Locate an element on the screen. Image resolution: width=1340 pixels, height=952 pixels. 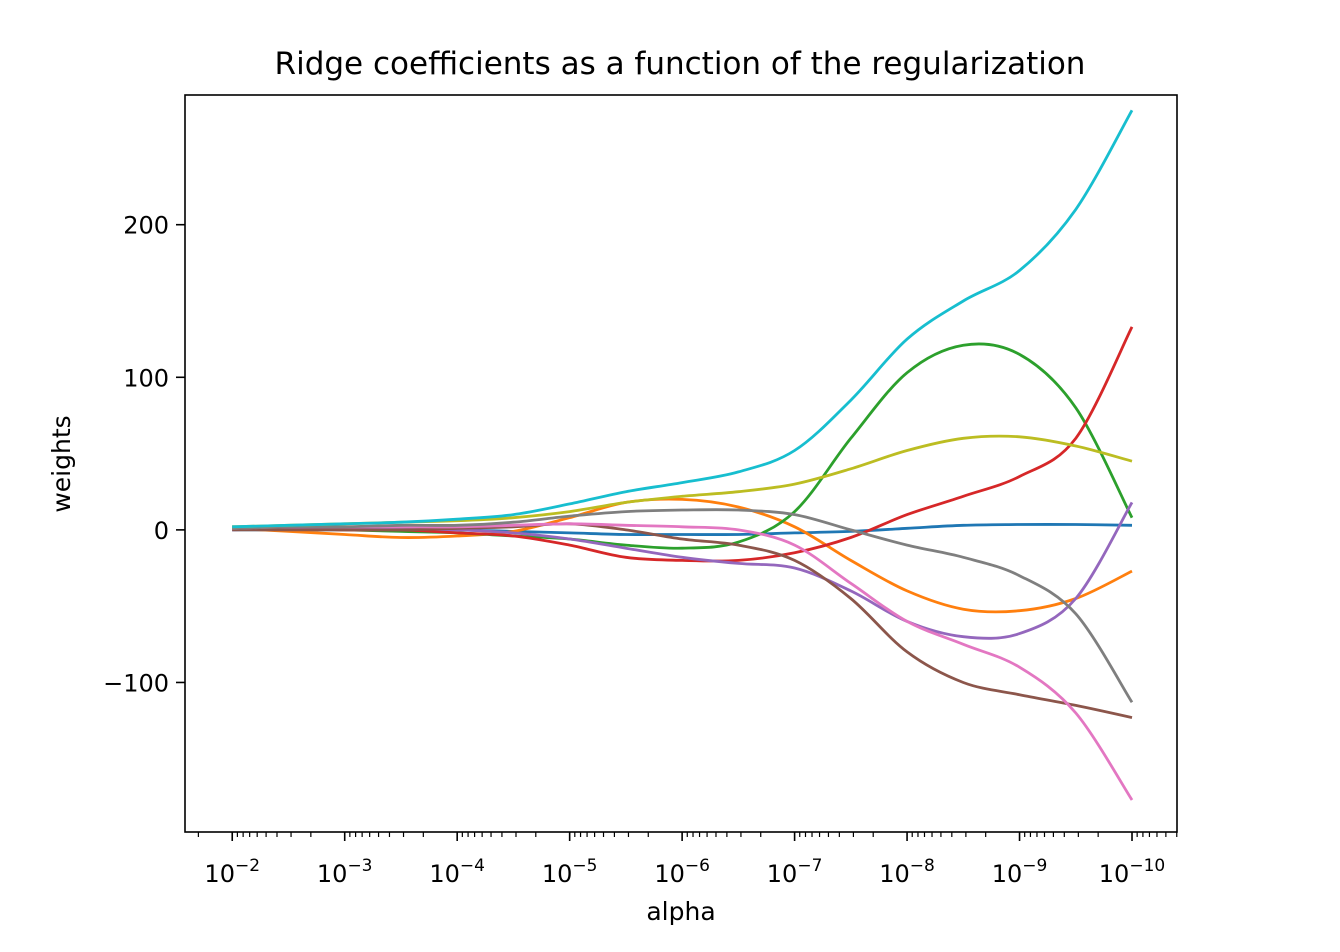
x-tick-label: 10⁻⁴ is located at coordinates (457, 872).